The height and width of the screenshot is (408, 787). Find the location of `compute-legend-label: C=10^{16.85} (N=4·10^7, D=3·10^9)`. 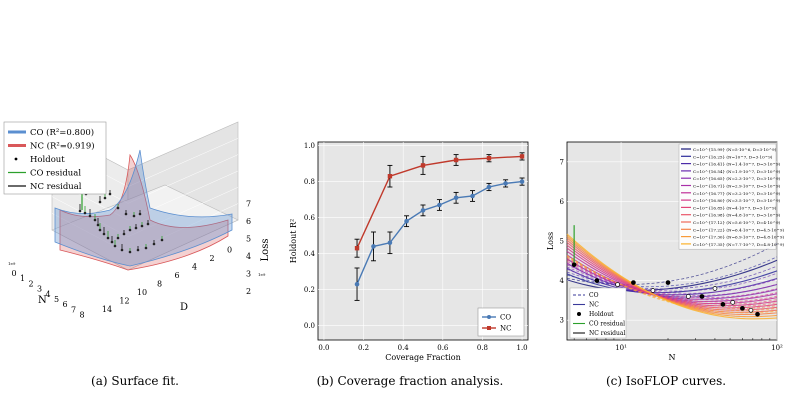

compute-legend-label: C=10^{16.85} (N=4·10^7, D=3·10^9) is located at coordinates (735, 207).